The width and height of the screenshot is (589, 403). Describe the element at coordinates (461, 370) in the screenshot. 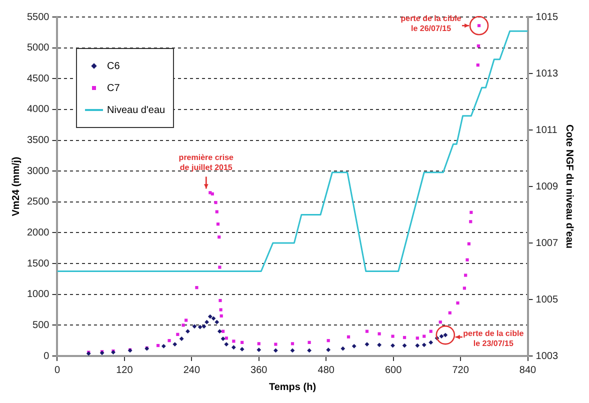

I see `x-tick-label: 720` at that location.